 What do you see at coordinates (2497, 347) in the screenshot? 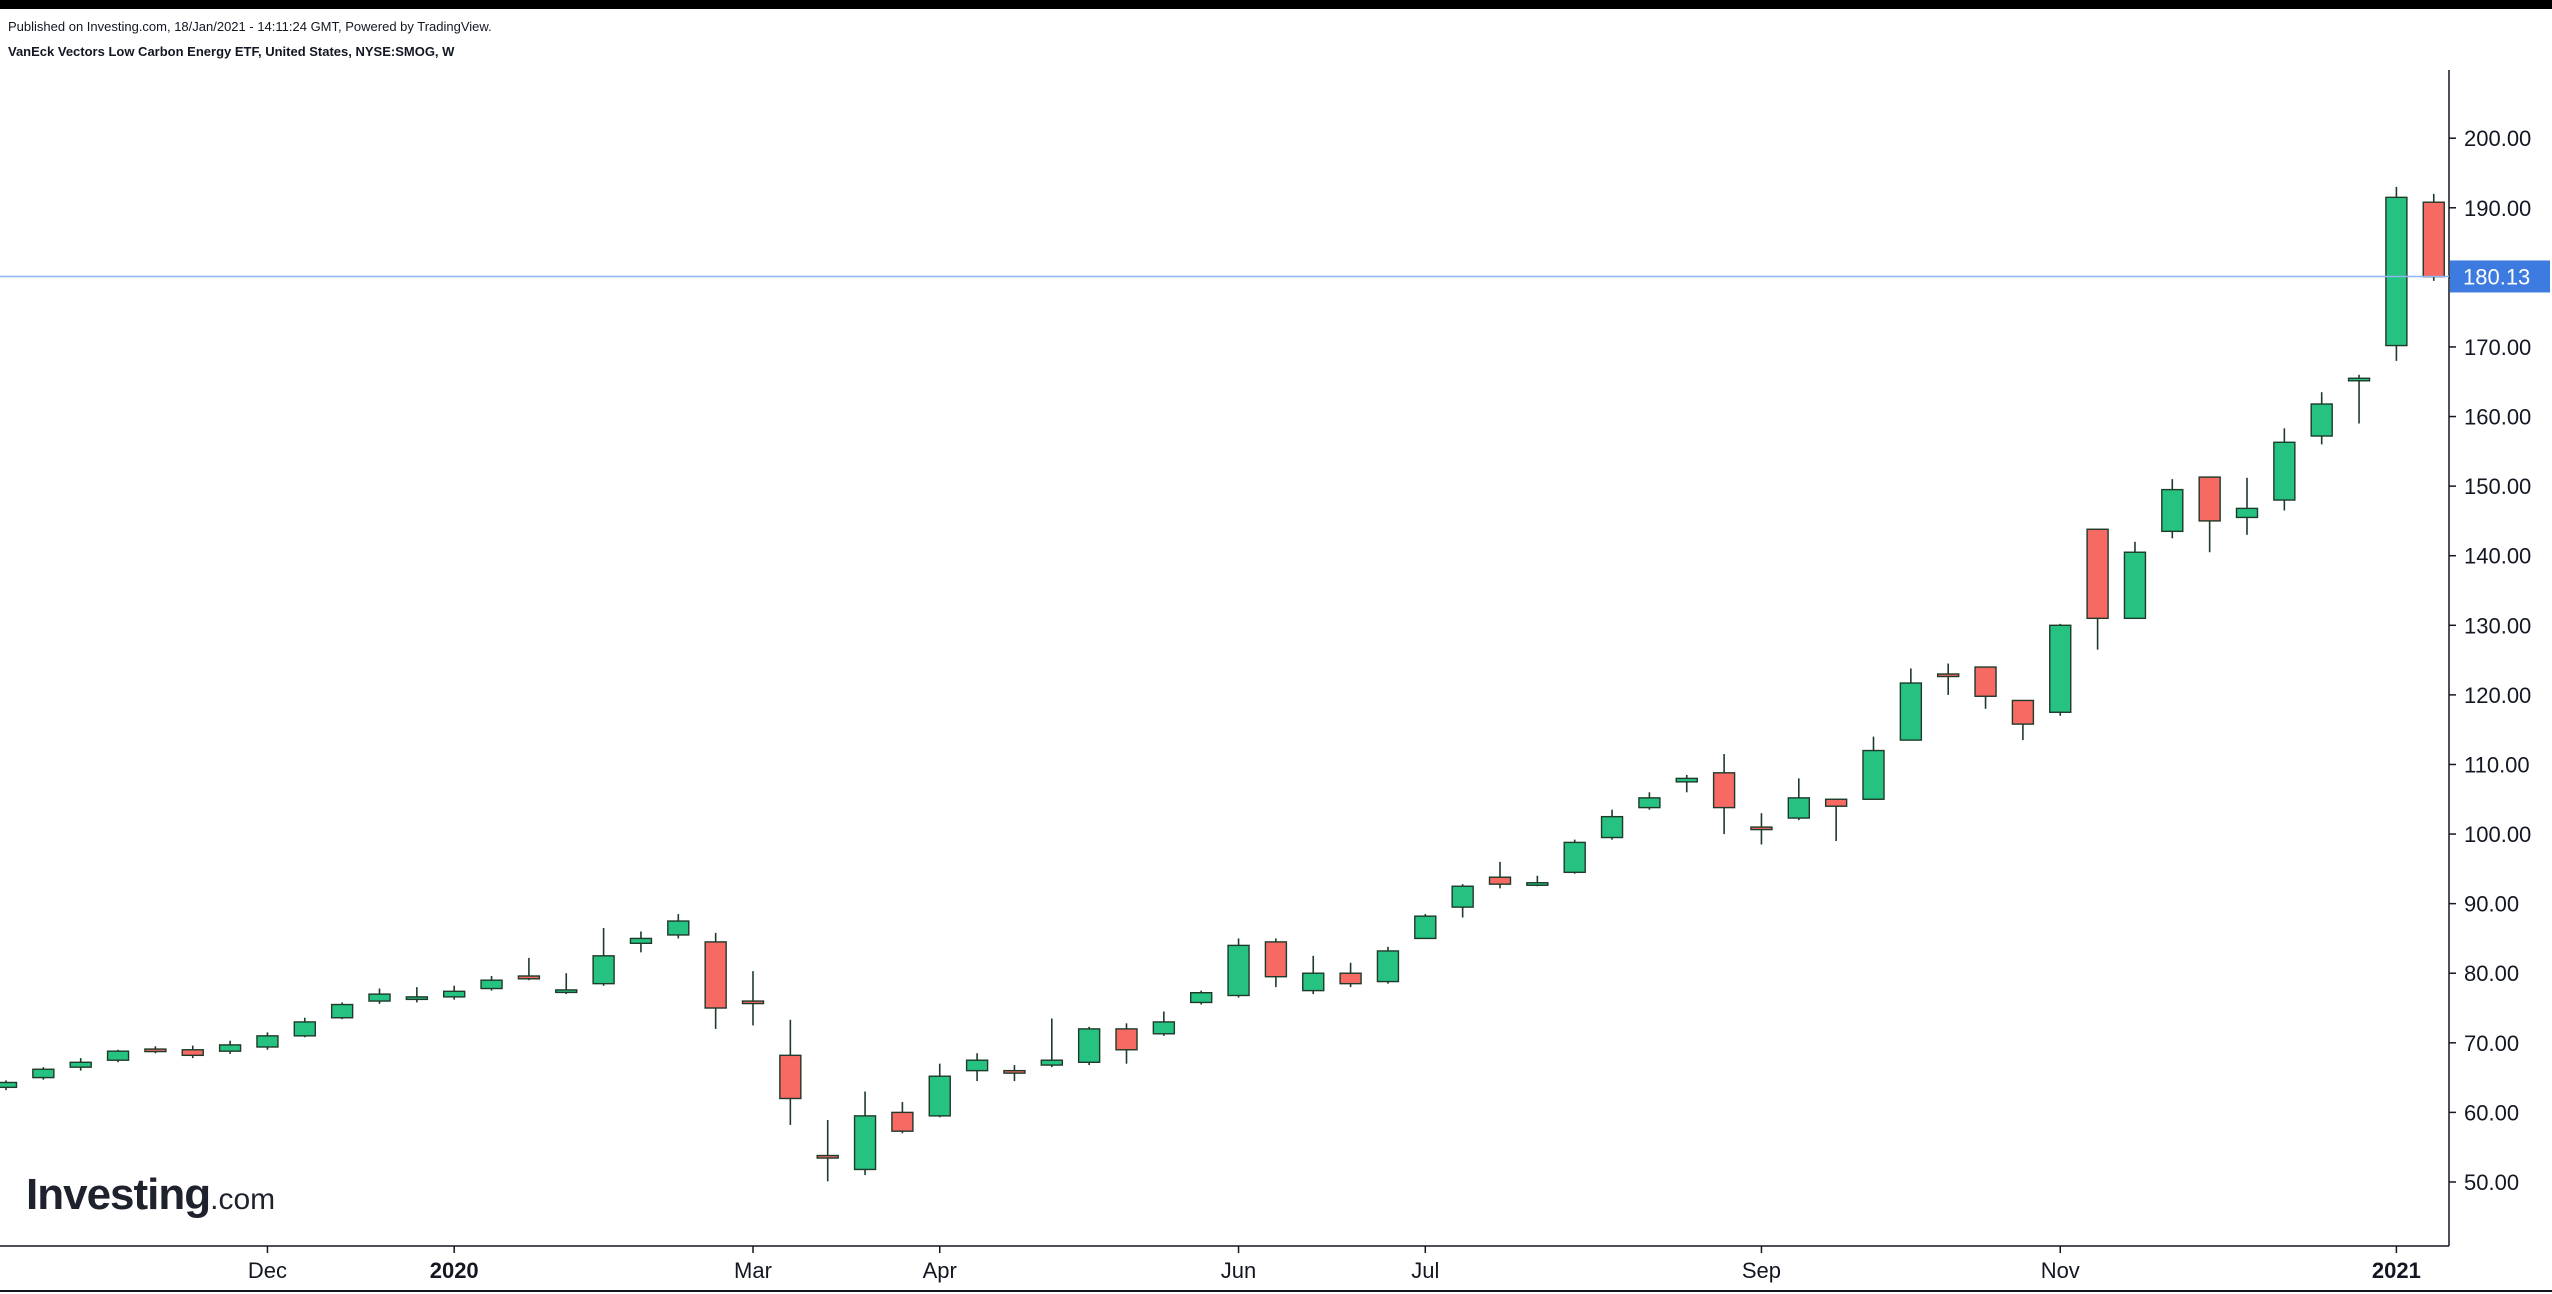
I see `y-tick-label: 170.00` at bounding box center [2497, 347].